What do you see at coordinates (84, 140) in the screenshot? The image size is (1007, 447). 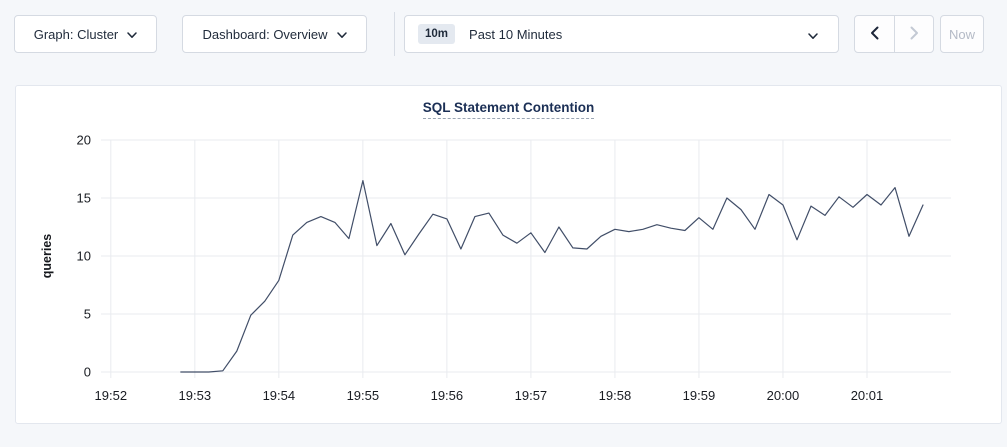 I see `svg-text: 20` at bounding box center [84, 140].